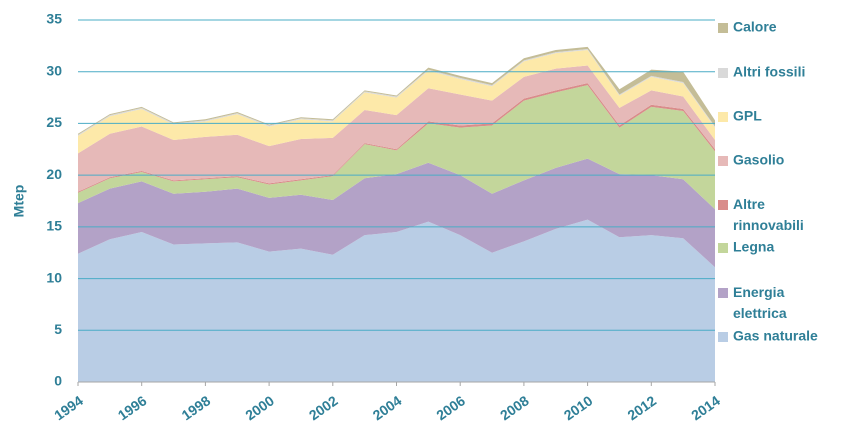 The width and height of the screenshot is (859, 431). Describe the element at coordinates (775, 336) in the screenshot. I see `legend-label: Gas naturale` at that location.